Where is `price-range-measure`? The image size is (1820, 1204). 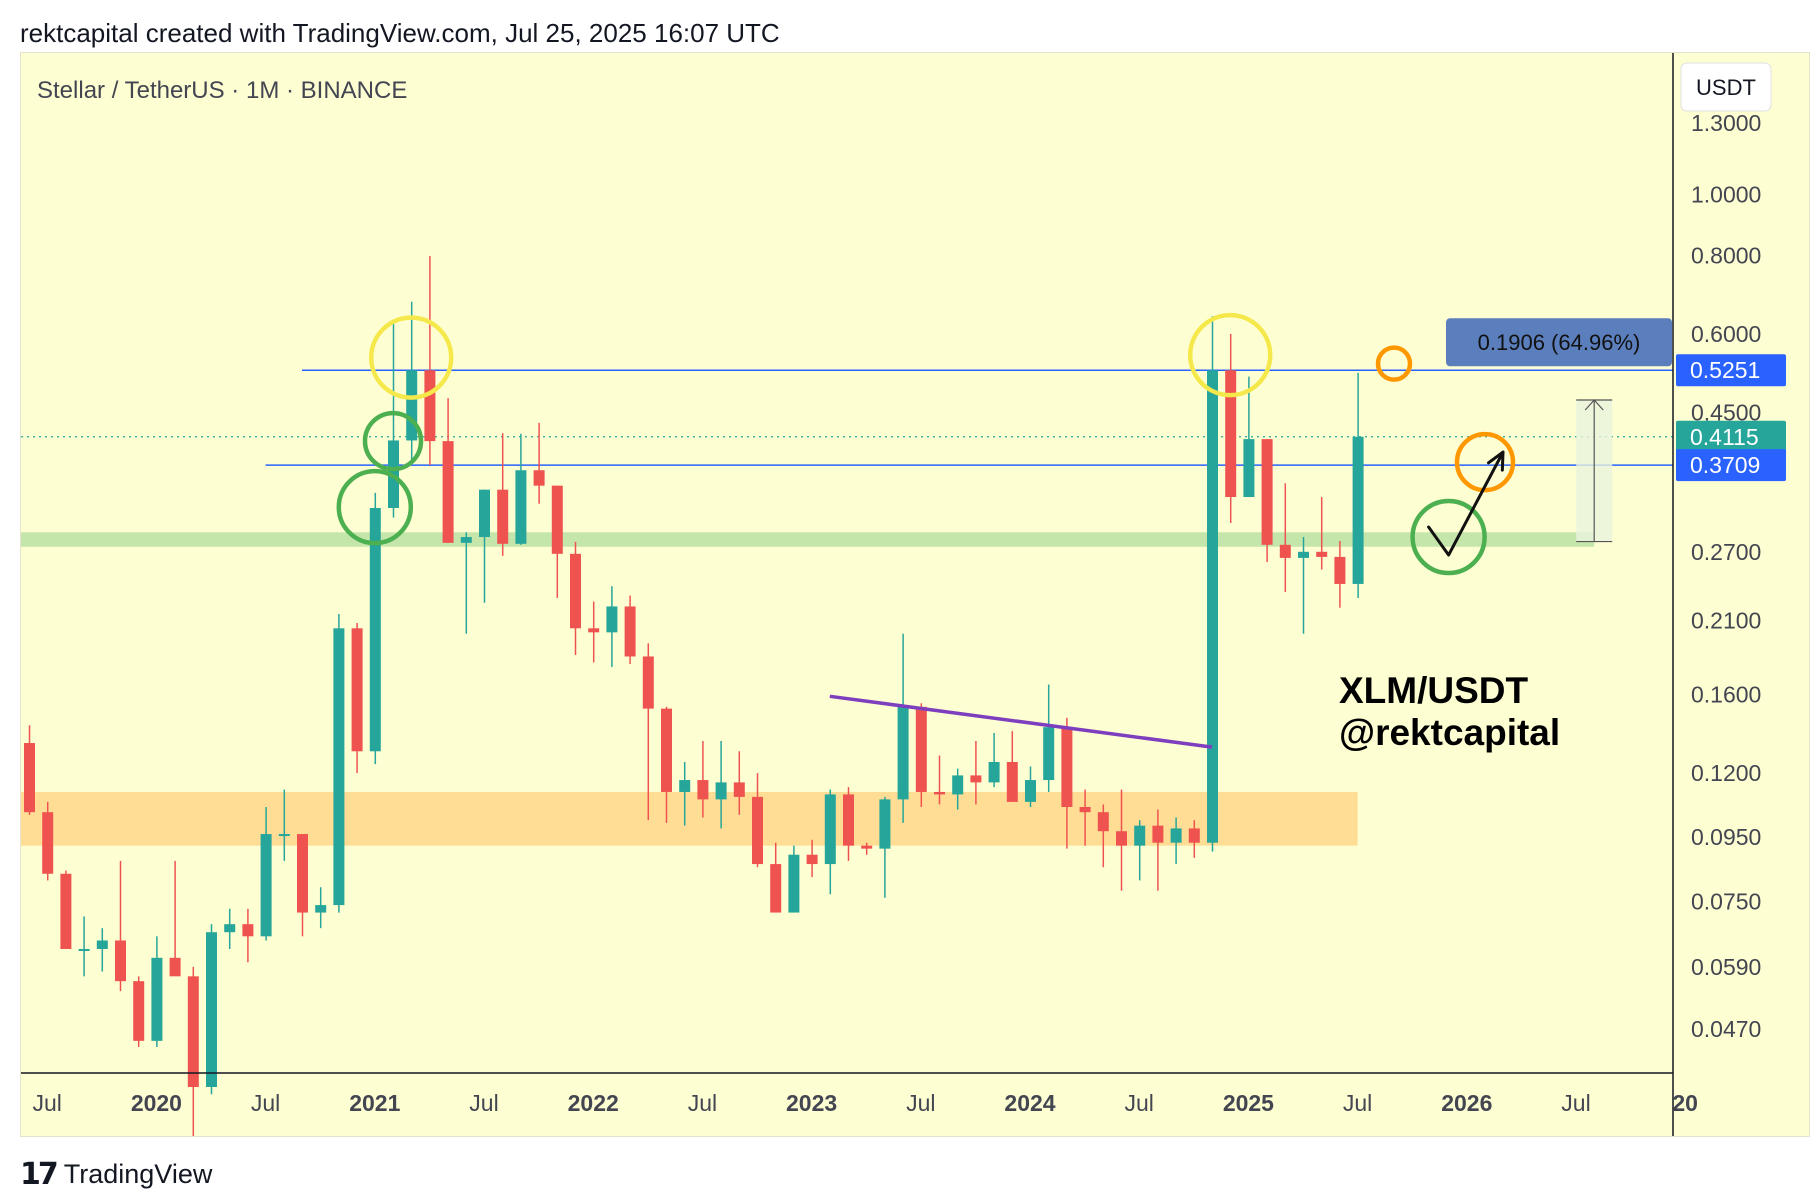
price-range-measure is located at coordinates (1594, 471).